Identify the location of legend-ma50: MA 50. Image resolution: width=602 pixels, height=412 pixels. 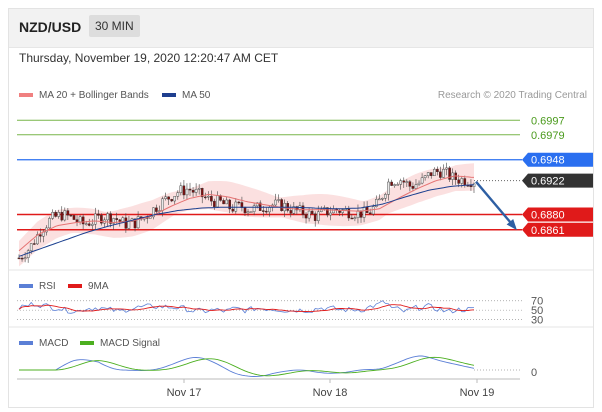
(196, 95).